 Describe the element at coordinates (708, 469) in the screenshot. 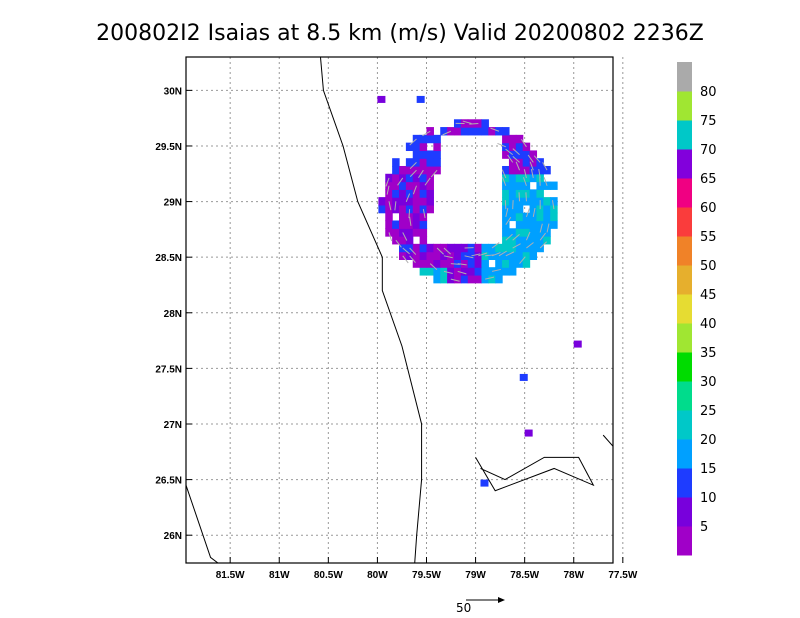

I see `colorbar-label: 15` at that location.